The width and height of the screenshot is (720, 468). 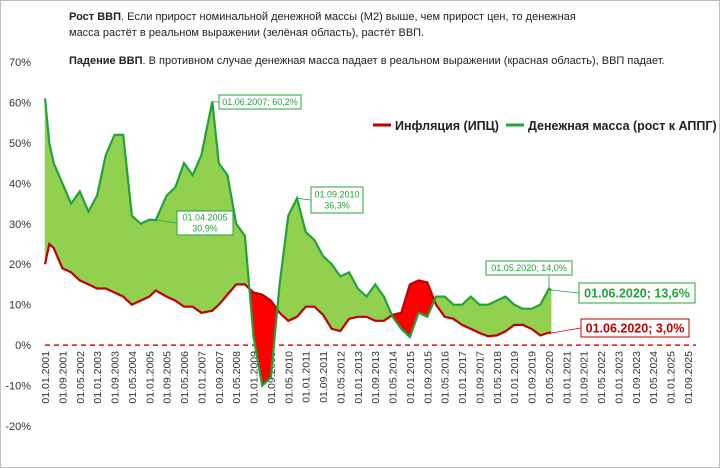 I want to click on x-tick-label: 01.01.2005, so click(x=150, y=377).